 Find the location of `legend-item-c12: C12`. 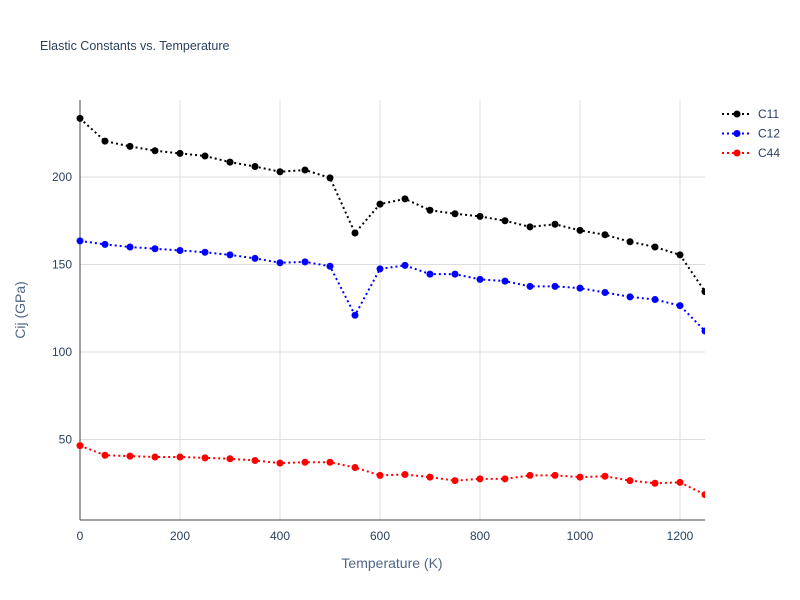

legend-item-c12: C12 is located at coordinates (751, 134).